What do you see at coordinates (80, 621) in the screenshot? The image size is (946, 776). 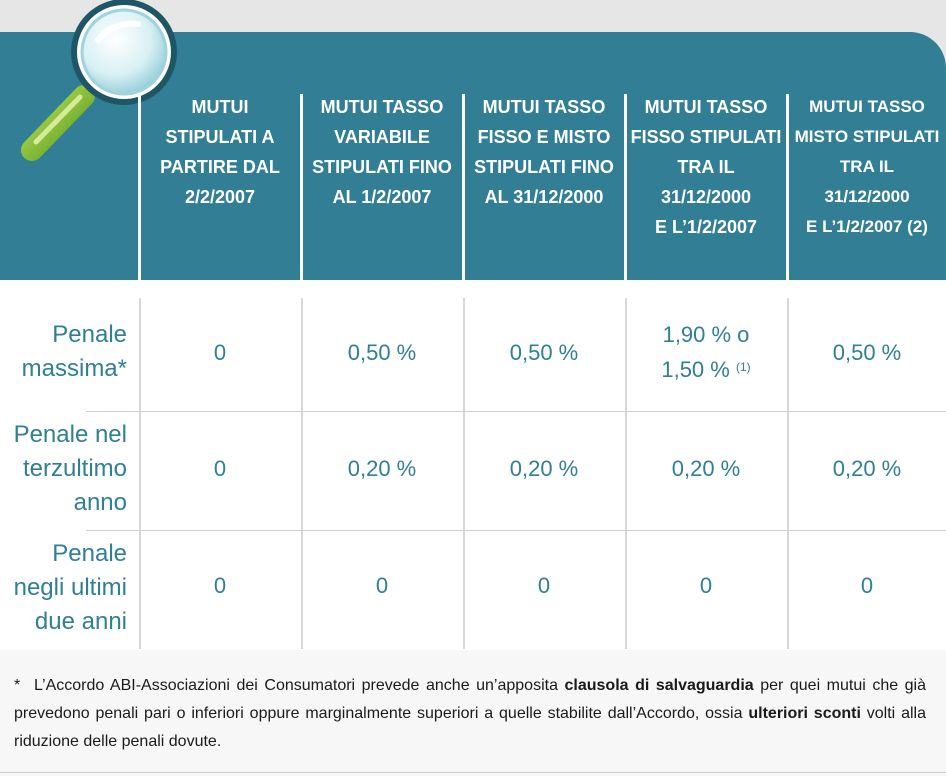 I see `row-label-line: due anni` at bounding box center [80, 621].